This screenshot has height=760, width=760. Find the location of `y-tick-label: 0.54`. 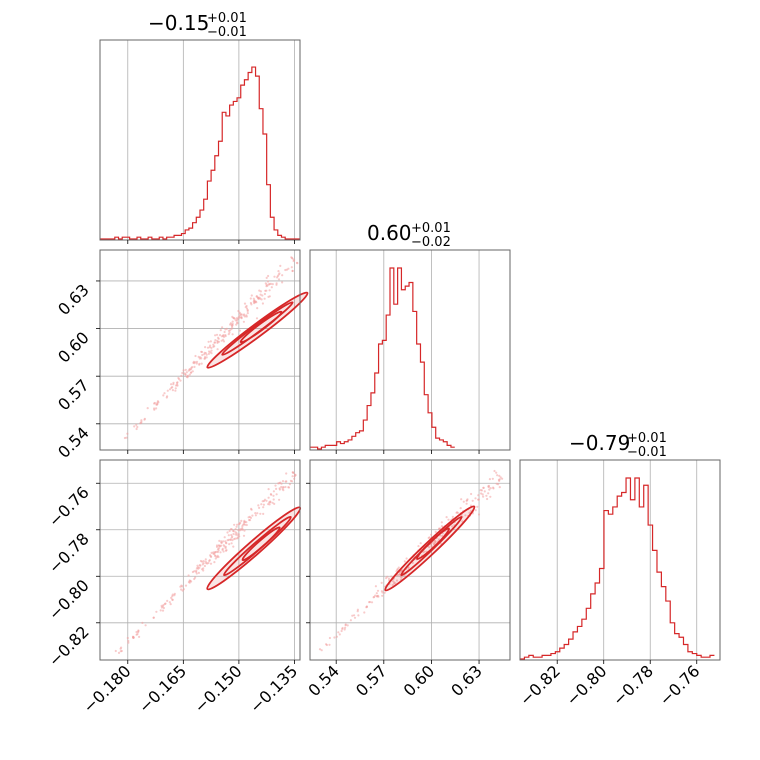

y-tick-label: 0.54 is located at coordinates (73, 442).